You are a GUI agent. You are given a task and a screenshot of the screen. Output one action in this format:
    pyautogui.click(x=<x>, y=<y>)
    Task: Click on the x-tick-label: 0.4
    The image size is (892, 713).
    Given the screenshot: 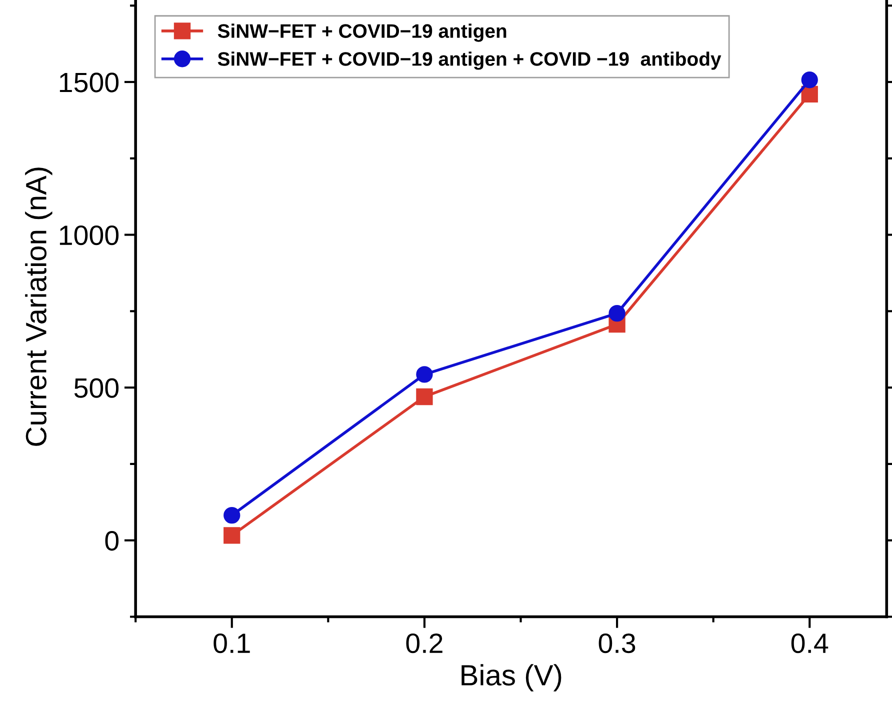 What is the action you would take?
    pyautogui.click(x=809, y=643)
    